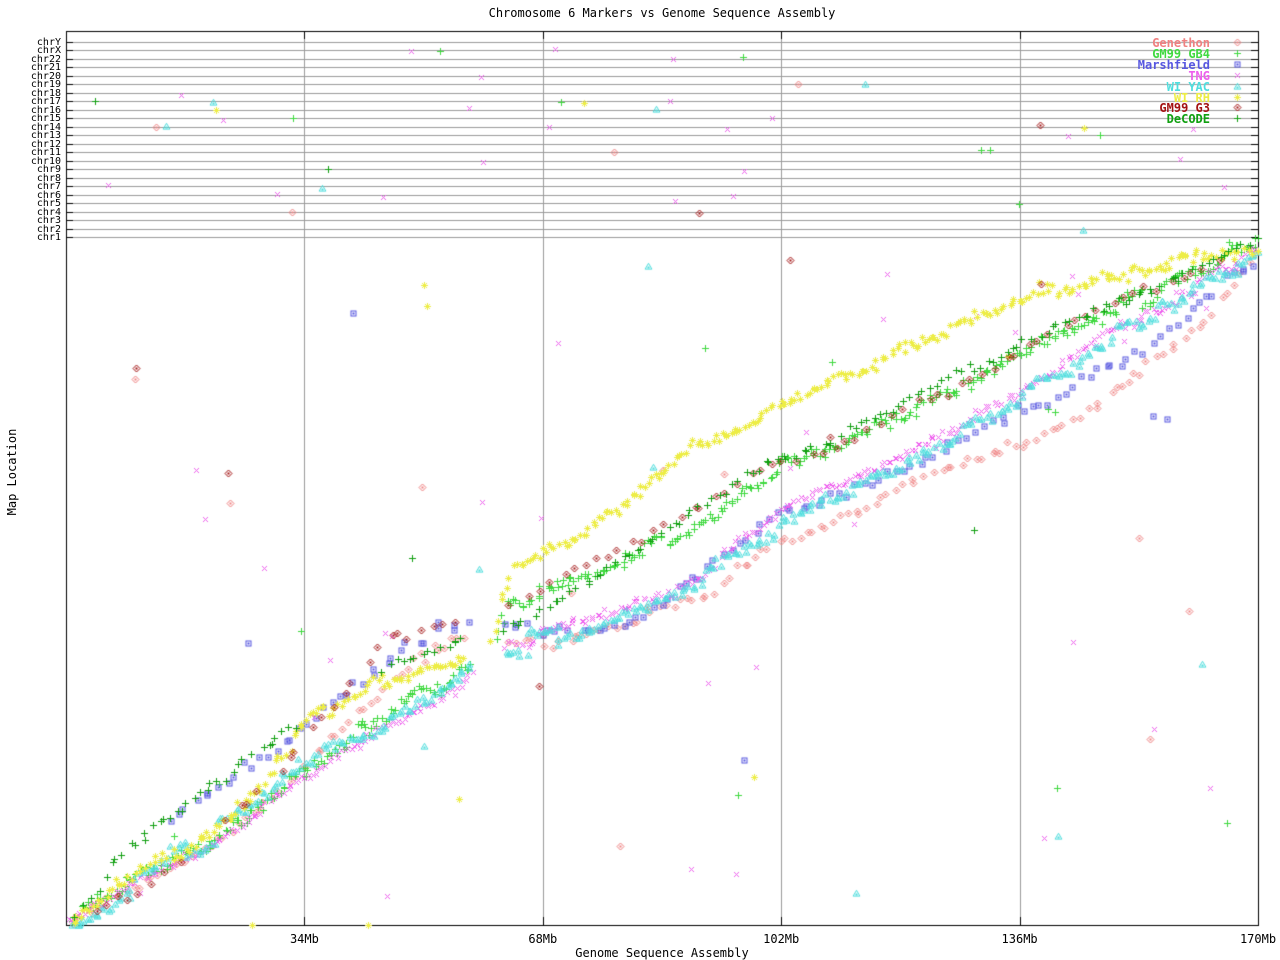 The height and width of the screenshot is (960, 1280). What do you see at coordinates (45, 68) in the screenshot?
I see `y-tick-label-chromosome: chr21` at bounding box center [45, 68].